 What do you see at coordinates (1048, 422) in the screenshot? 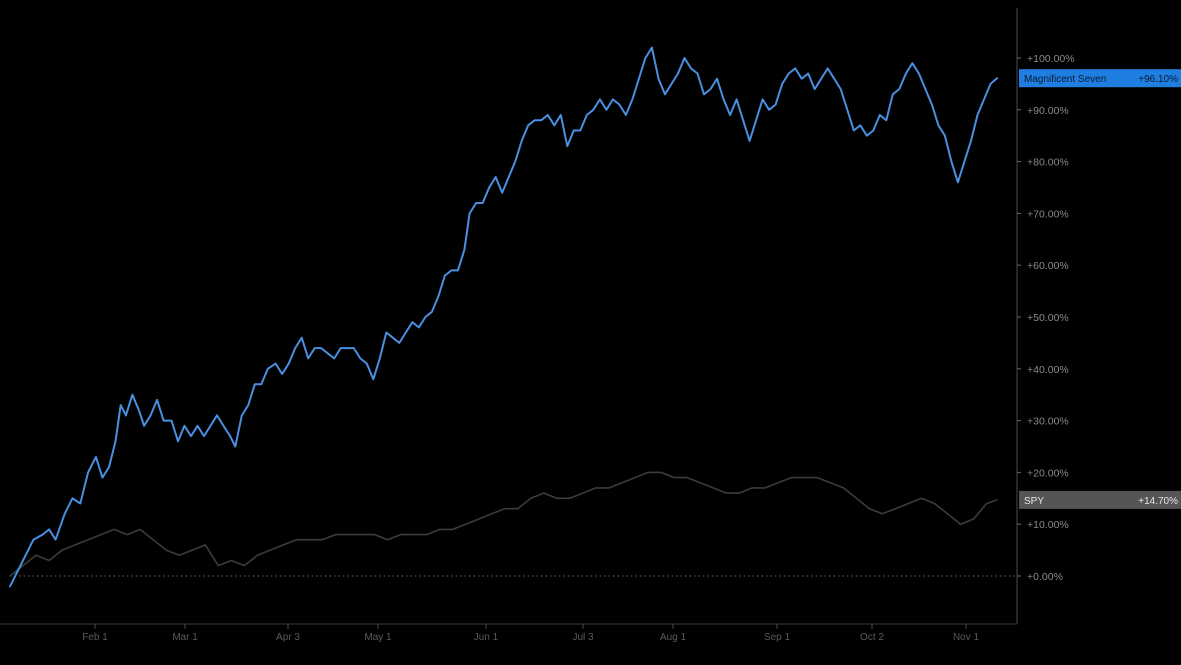
I see `y-tick-label: +30.00%` at bounding box center [1048, 422].